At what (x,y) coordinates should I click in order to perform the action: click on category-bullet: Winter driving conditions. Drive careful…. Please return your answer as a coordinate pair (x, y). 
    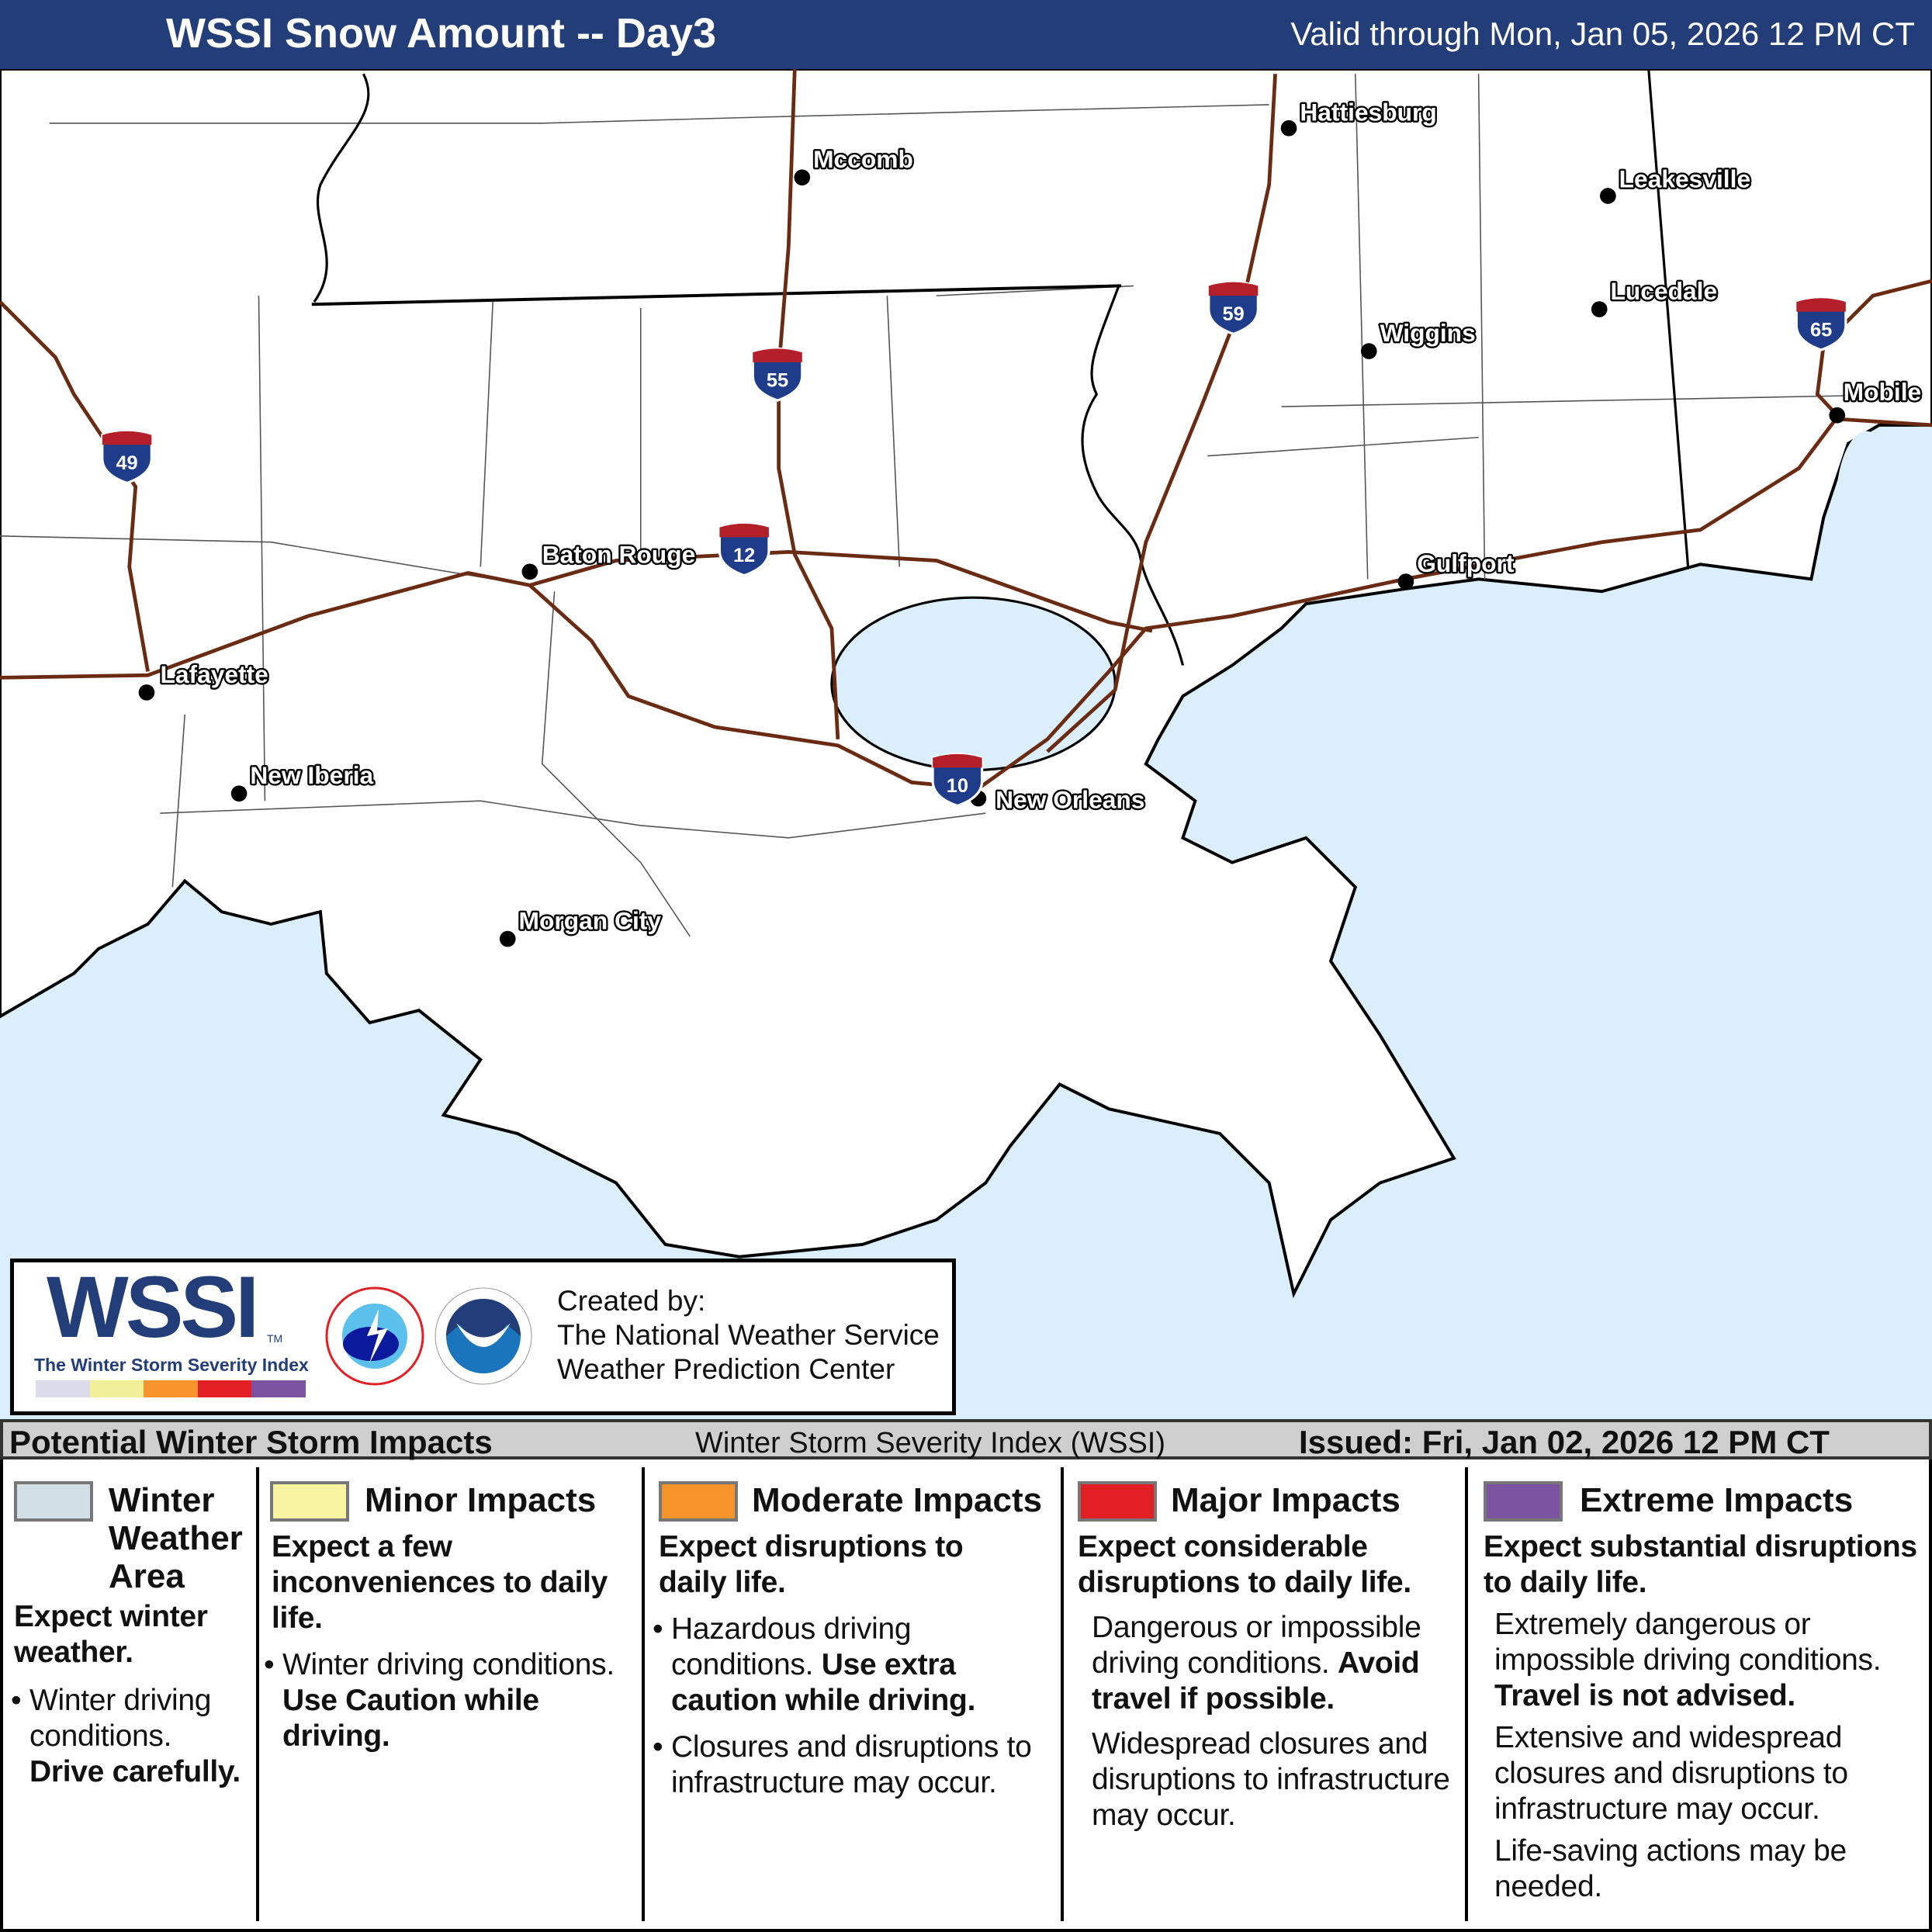
    Looking at the image, I should click on (132, 1736).